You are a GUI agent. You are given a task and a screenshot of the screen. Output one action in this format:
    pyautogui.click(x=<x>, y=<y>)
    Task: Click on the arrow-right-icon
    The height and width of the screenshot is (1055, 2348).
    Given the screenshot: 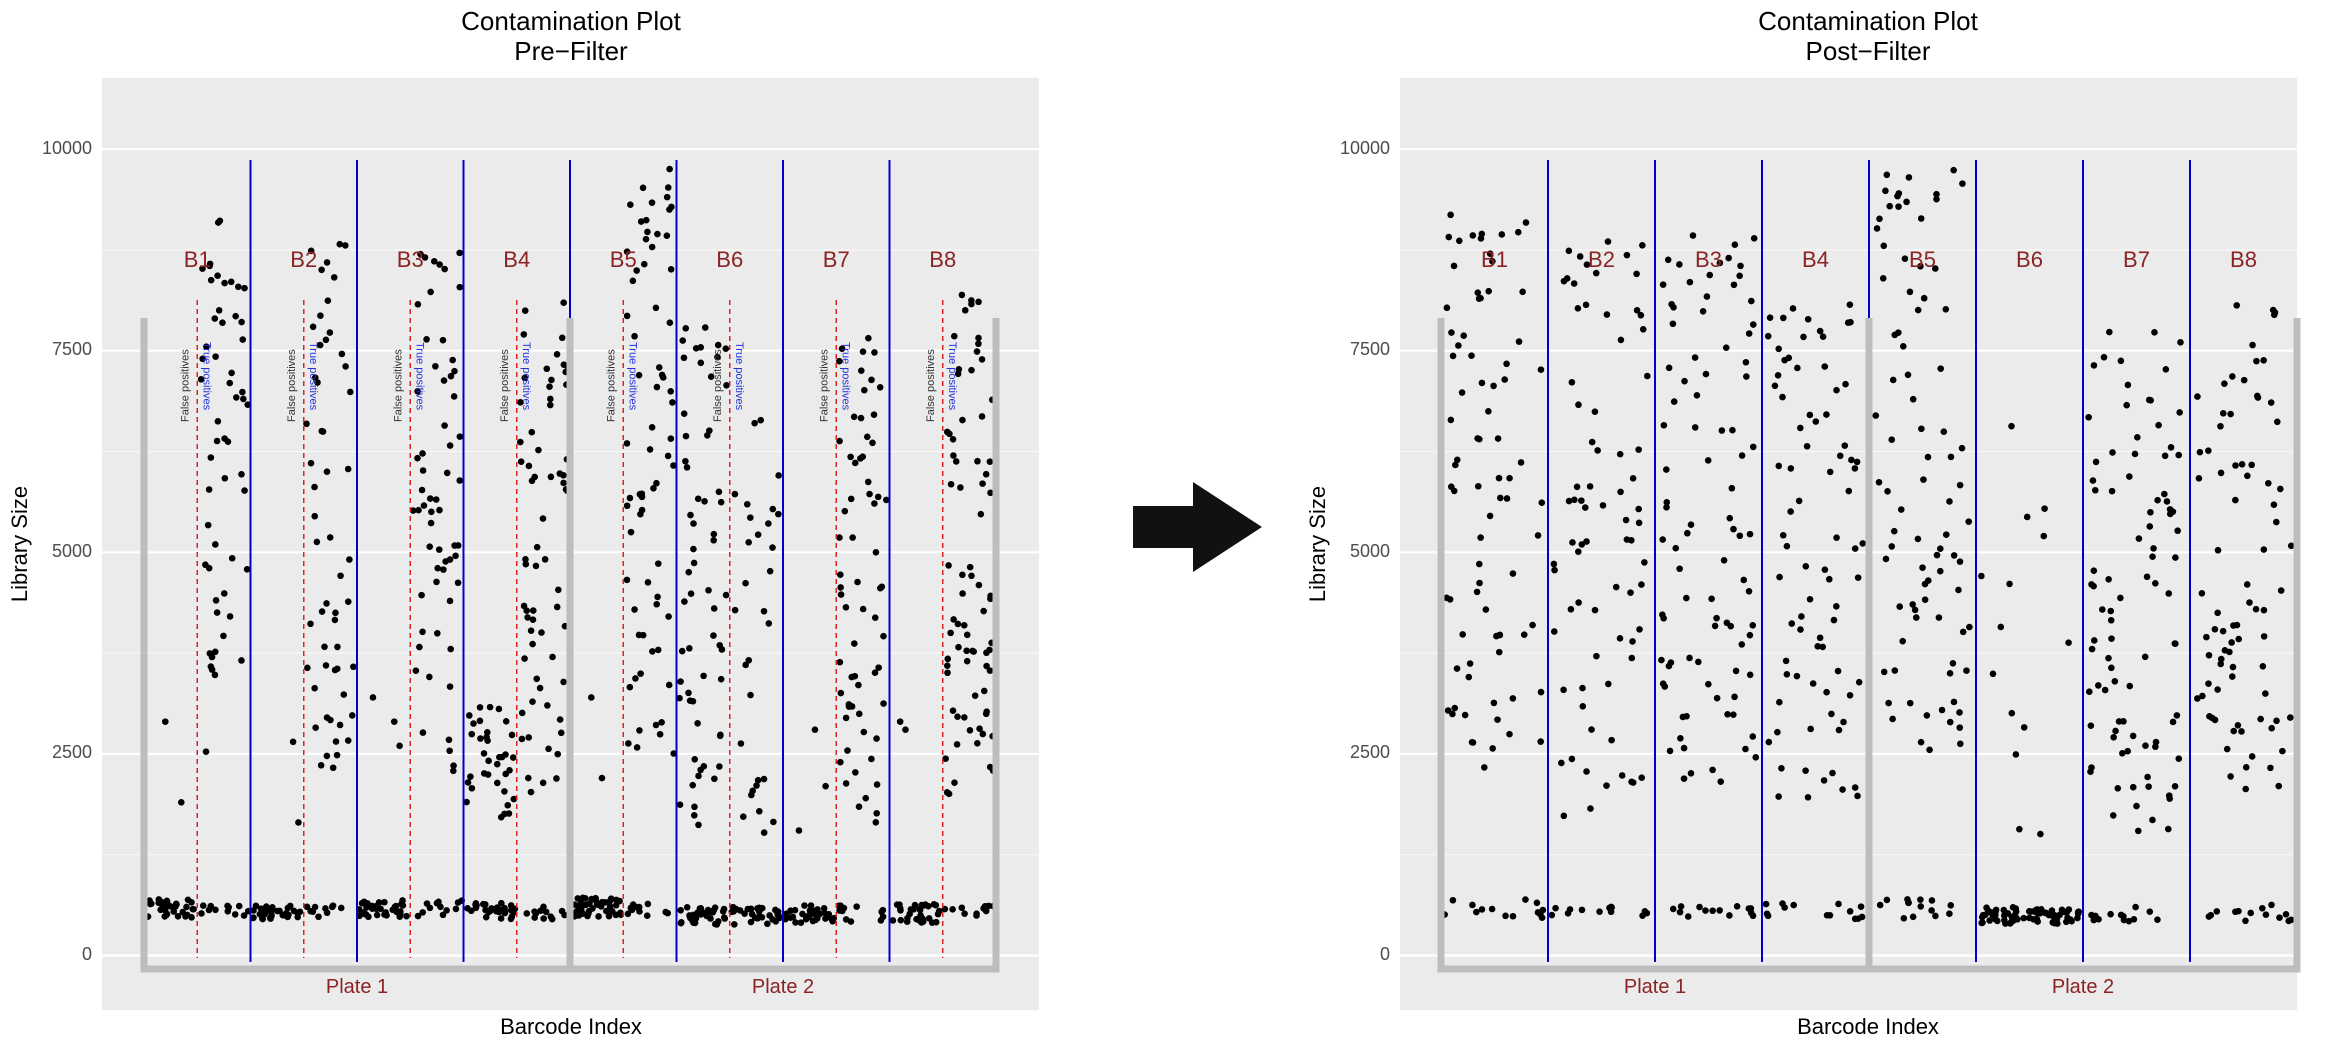 What is the action you would take?
    pyautogui.click(x=1197, y=527)
    